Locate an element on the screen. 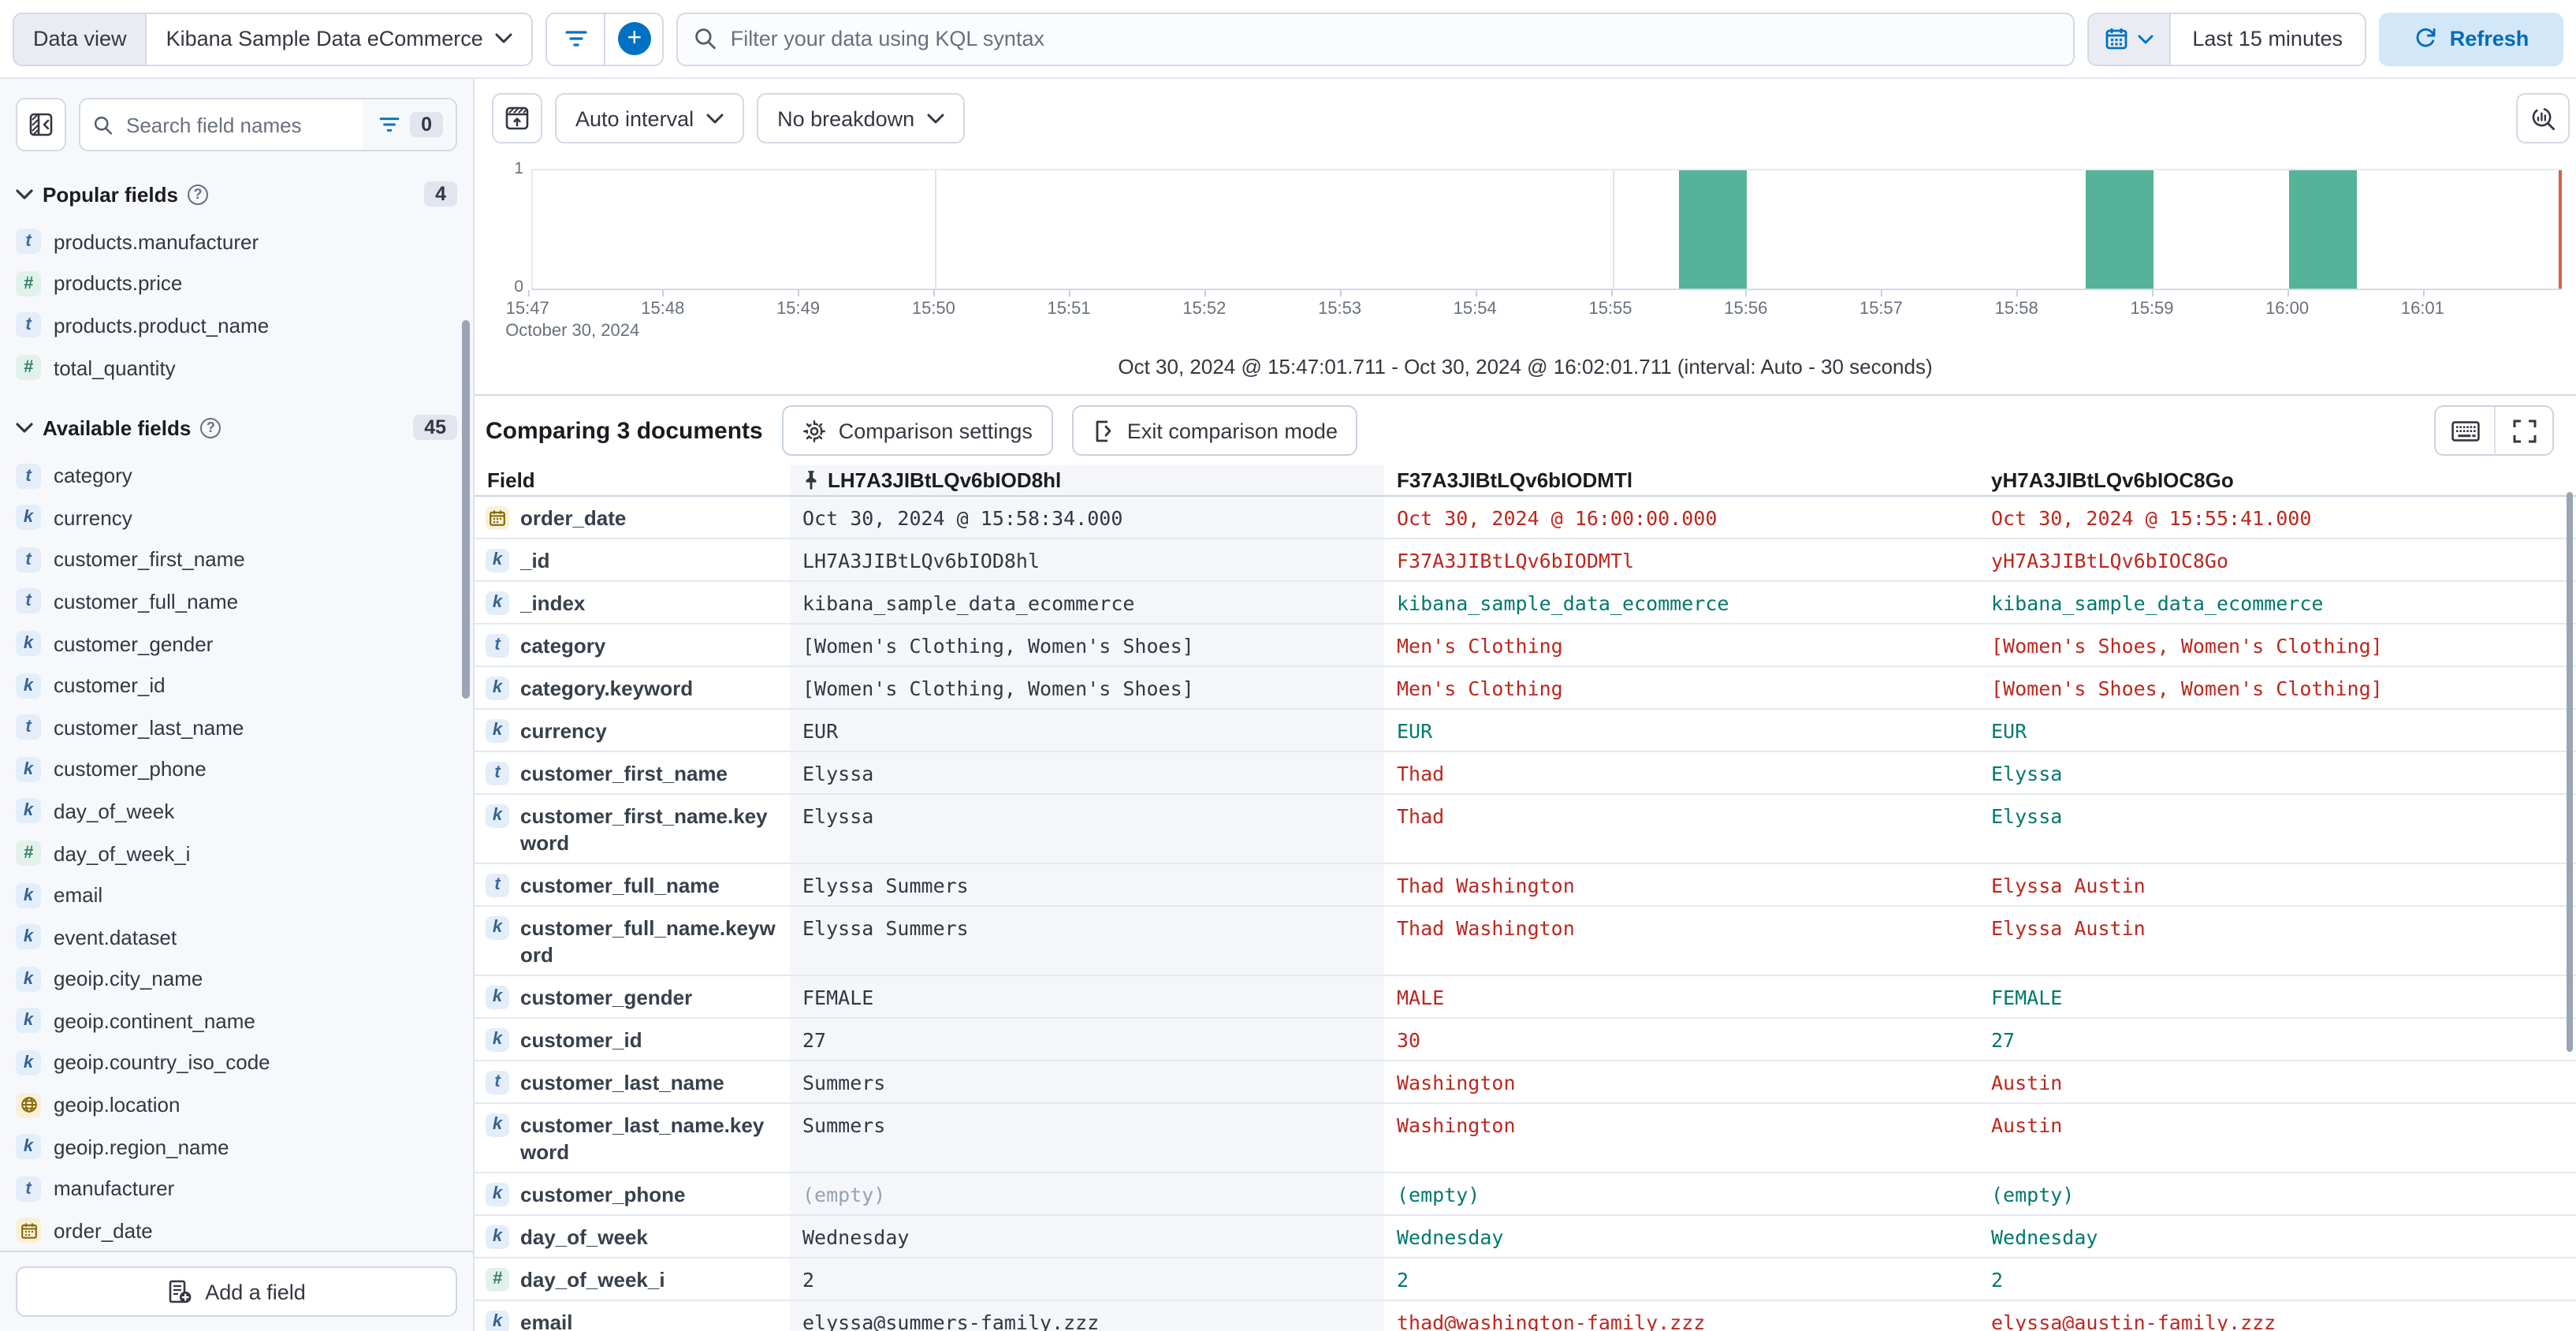  field-filter-button: 0 is located at coordinates (409, 124).